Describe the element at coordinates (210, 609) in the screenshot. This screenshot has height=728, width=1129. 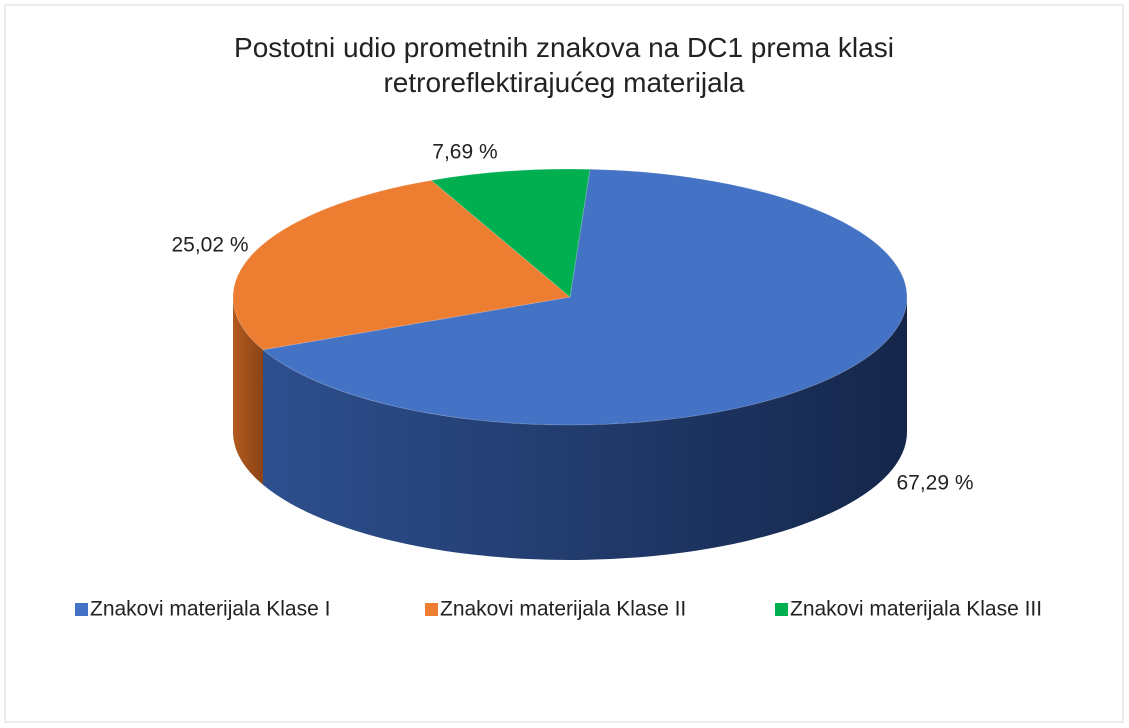
I see `legend-label: Znakovi materijala Klase I` at that location.